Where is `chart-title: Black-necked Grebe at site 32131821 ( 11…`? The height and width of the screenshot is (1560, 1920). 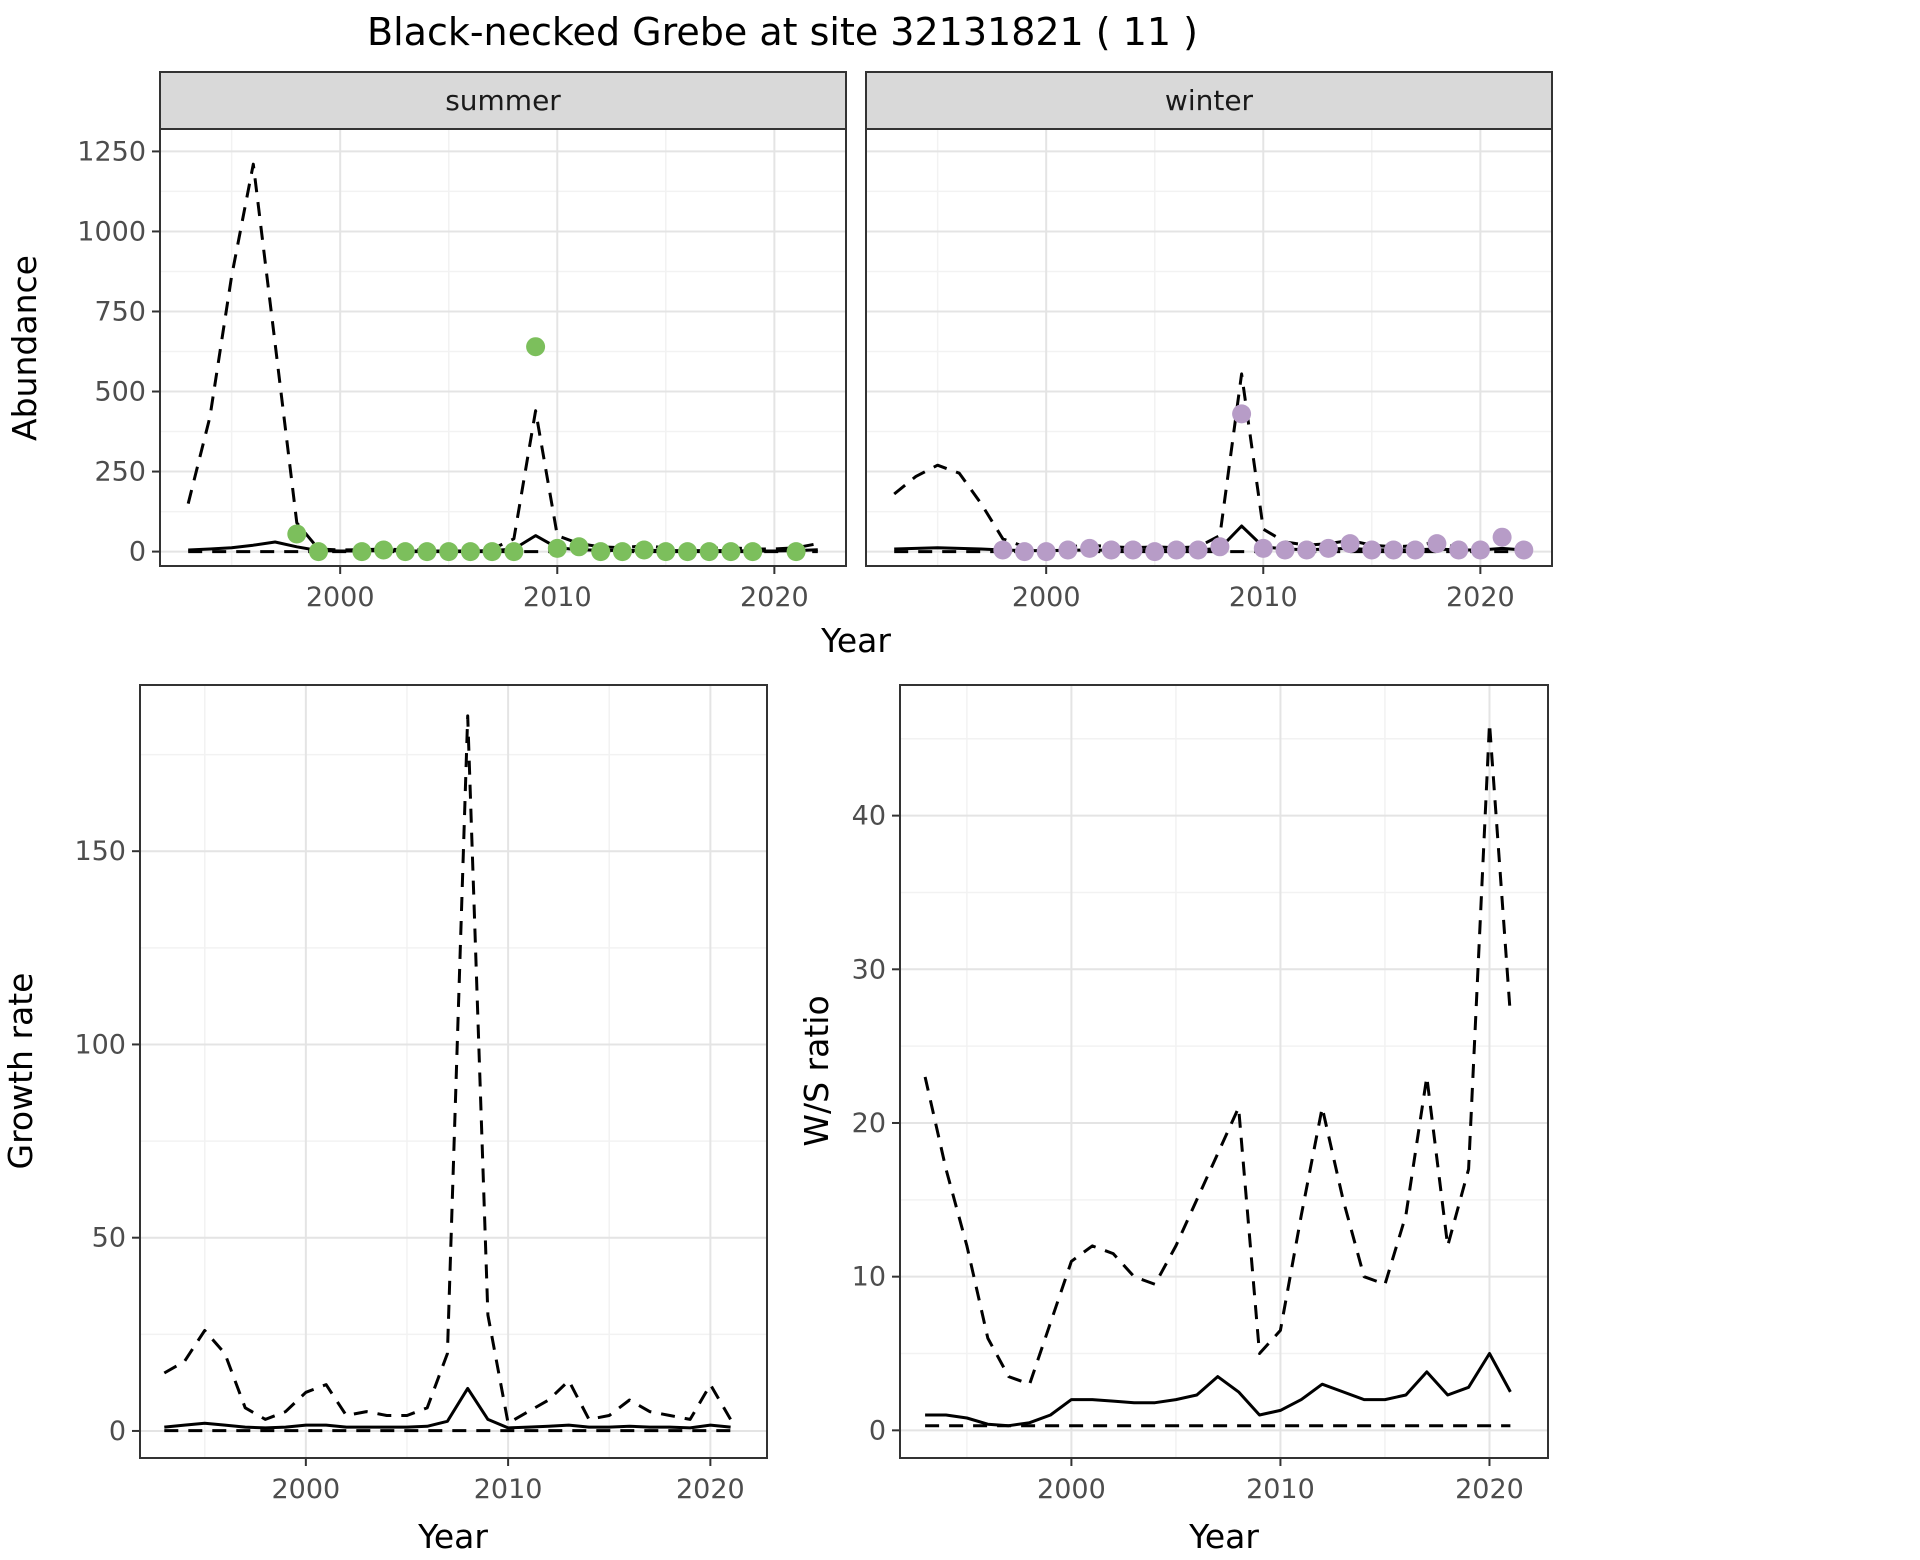 chart-title: Black-necked Grebe at site 32131821 ( 11… is located at coordinates (782, 32).